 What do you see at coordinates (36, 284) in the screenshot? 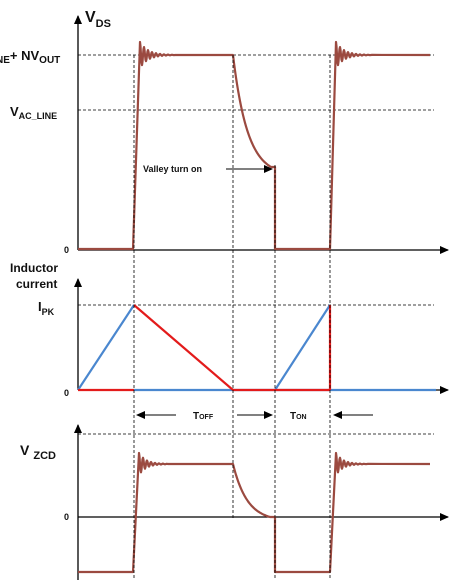
I see `current-axis-title-line2: current` at bounding box center [36, 284].